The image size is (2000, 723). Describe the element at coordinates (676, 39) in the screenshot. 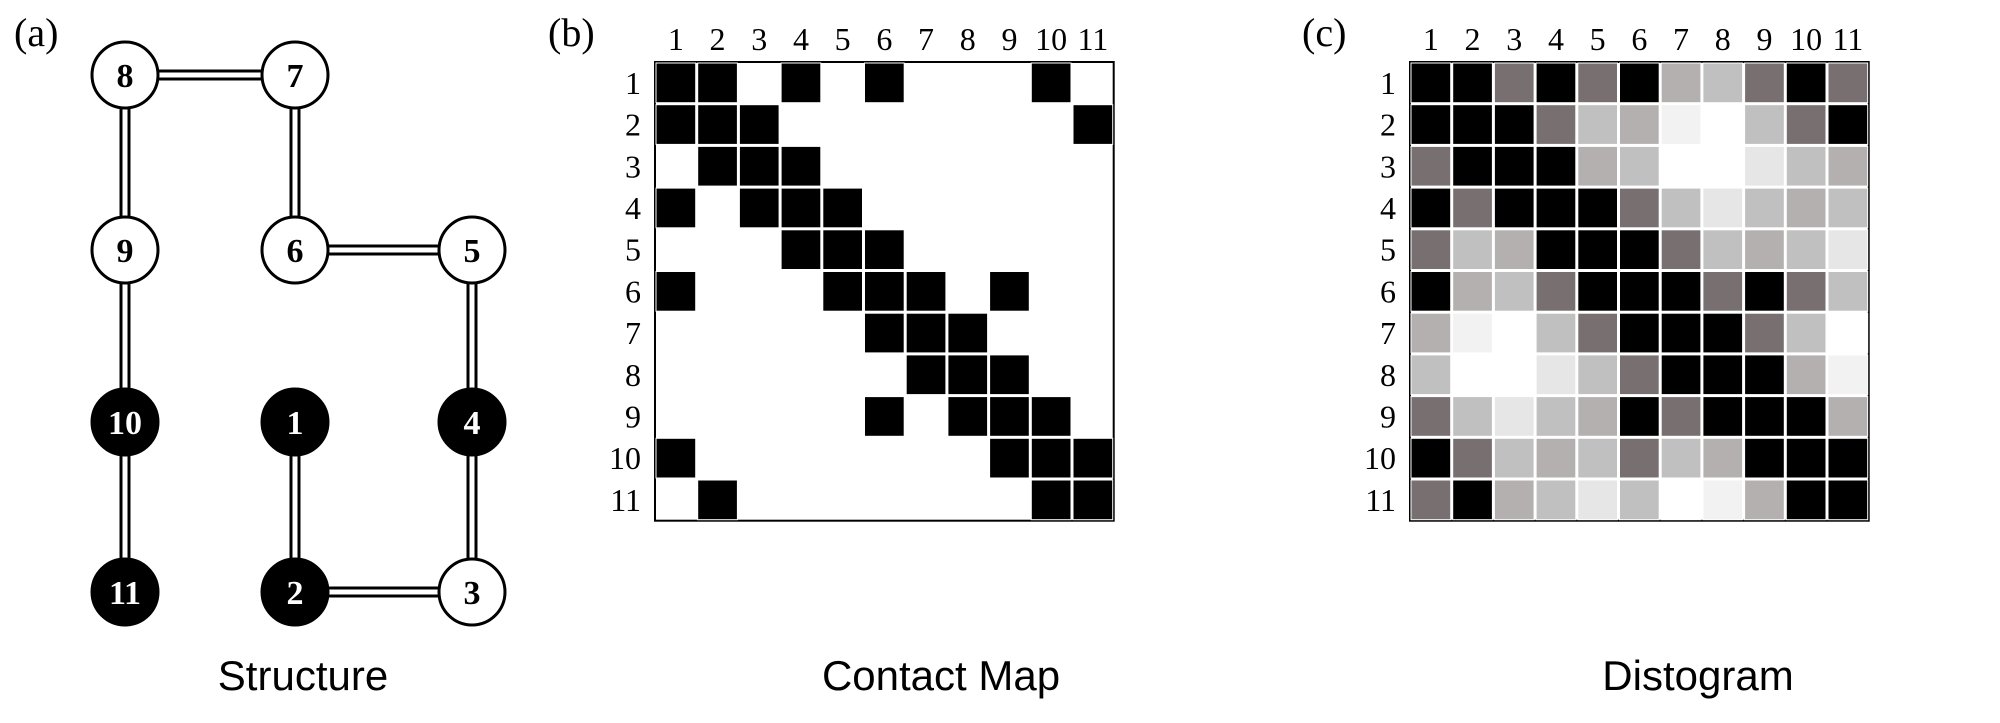

I see `contact-col-label: 1` at that location.